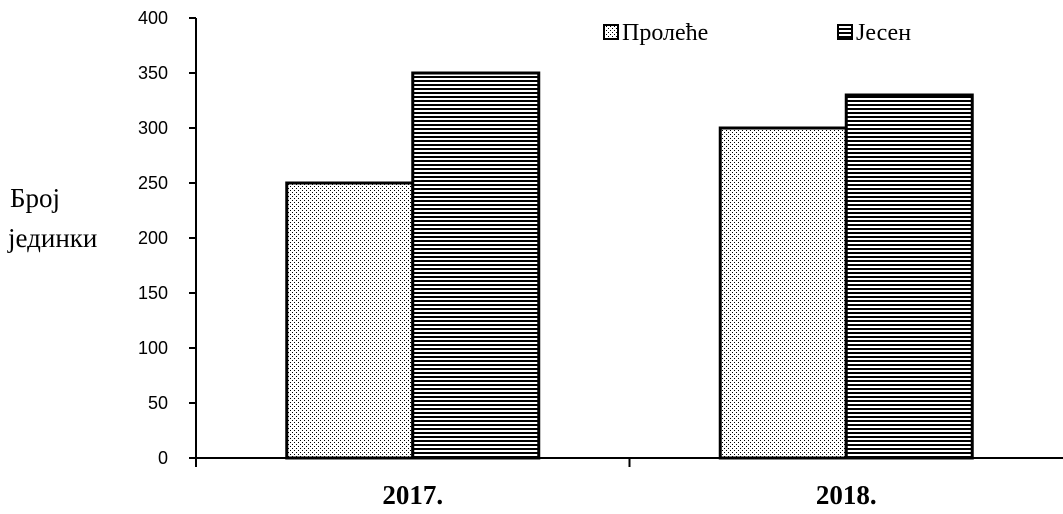 This screenshot has width=1063, height=514. What do you see at coordinates (846, 495) in the screenshot?
I see `x-tick-label: 2018.` at bounding box center [846, 495].